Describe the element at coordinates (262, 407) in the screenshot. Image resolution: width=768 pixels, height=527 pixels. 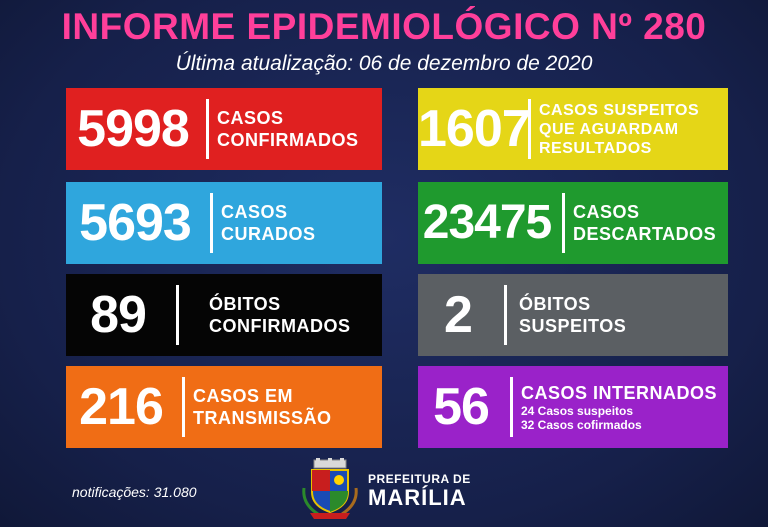
I see `casos-transmissao-label: CASOS EM TRANSMISSÃO` at that location.